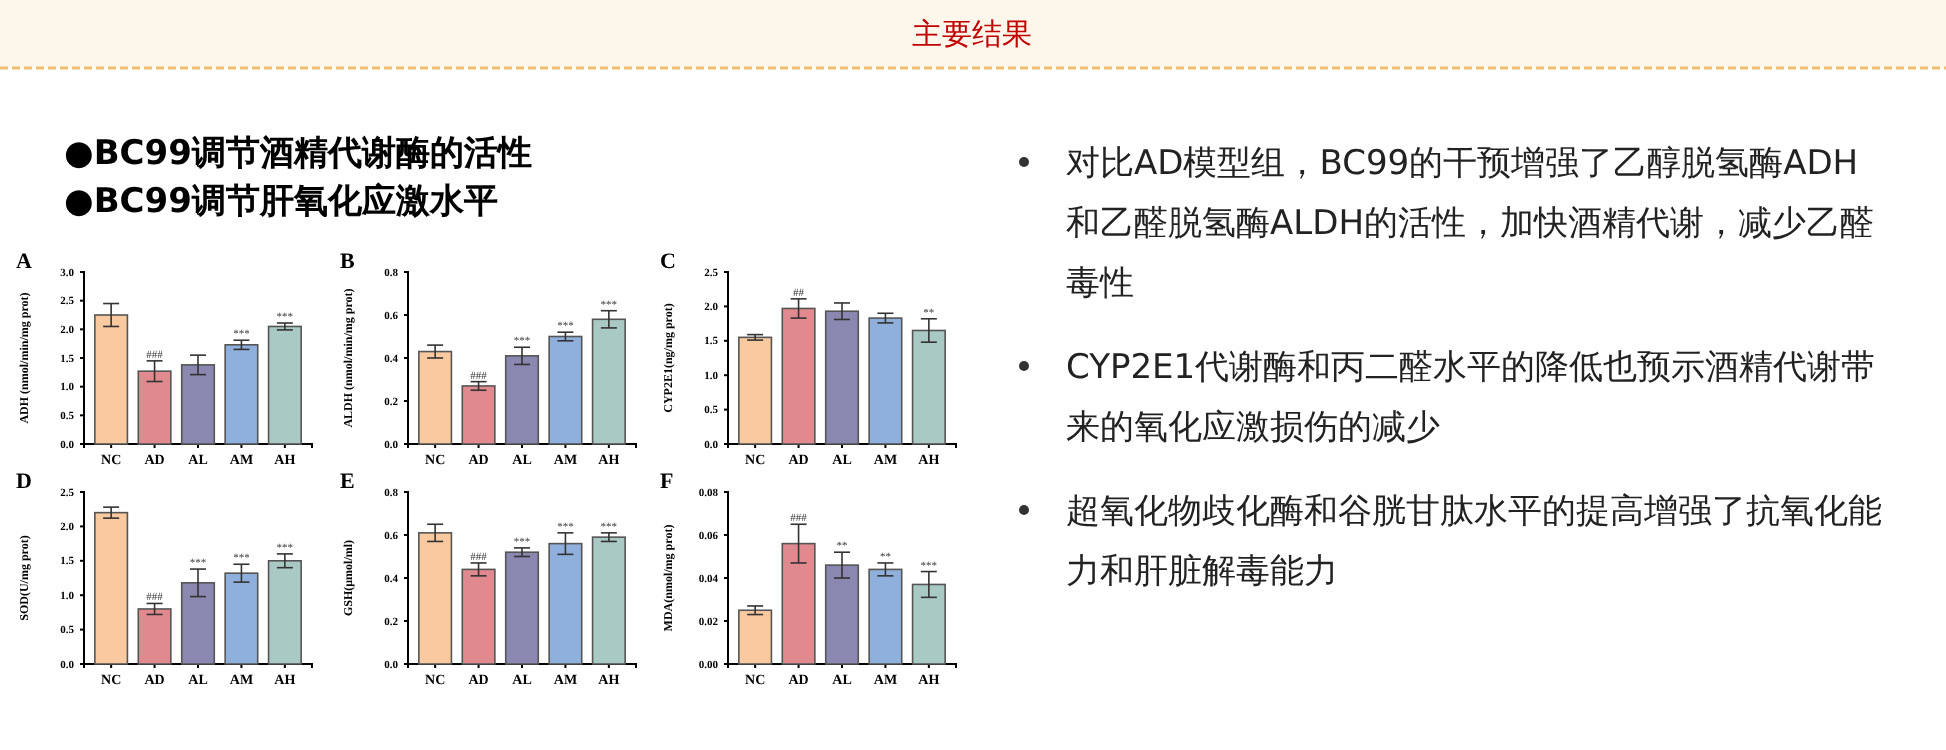  I want to click on text: 主要结果, so click(972, 34).